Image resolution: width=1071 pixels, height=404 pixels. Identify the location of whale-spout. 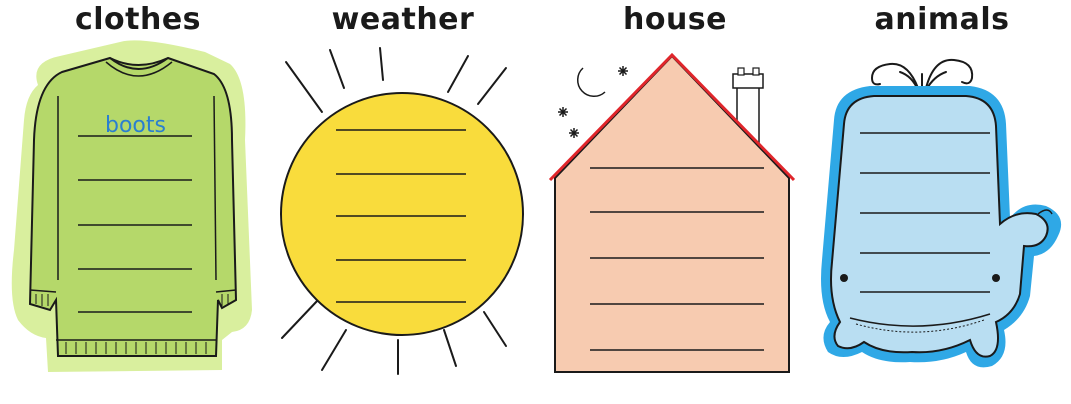
(922, 74).